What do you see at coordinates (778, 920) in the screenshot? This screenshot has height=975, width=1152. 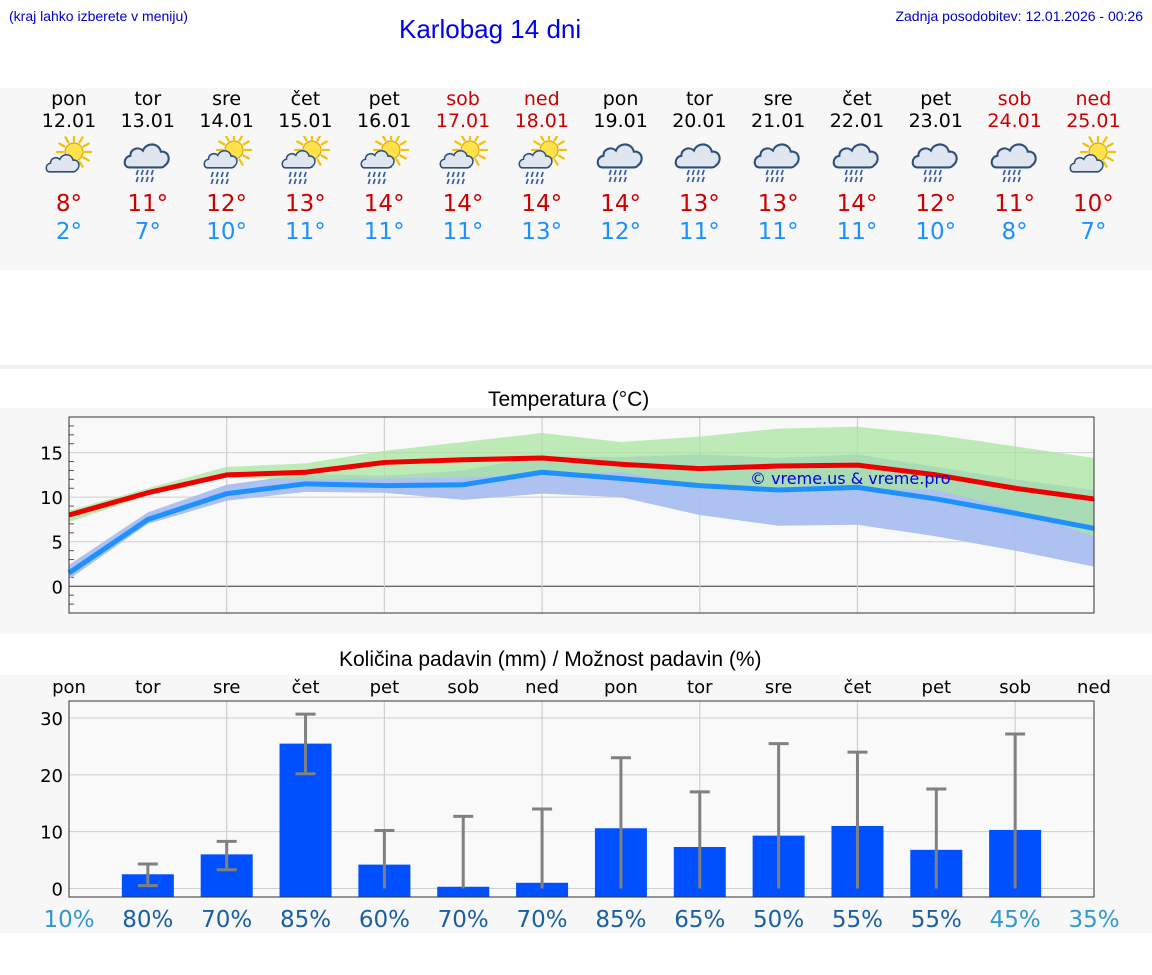 I see `precipitation-probability: 50%` at bounding box center [778, 920].